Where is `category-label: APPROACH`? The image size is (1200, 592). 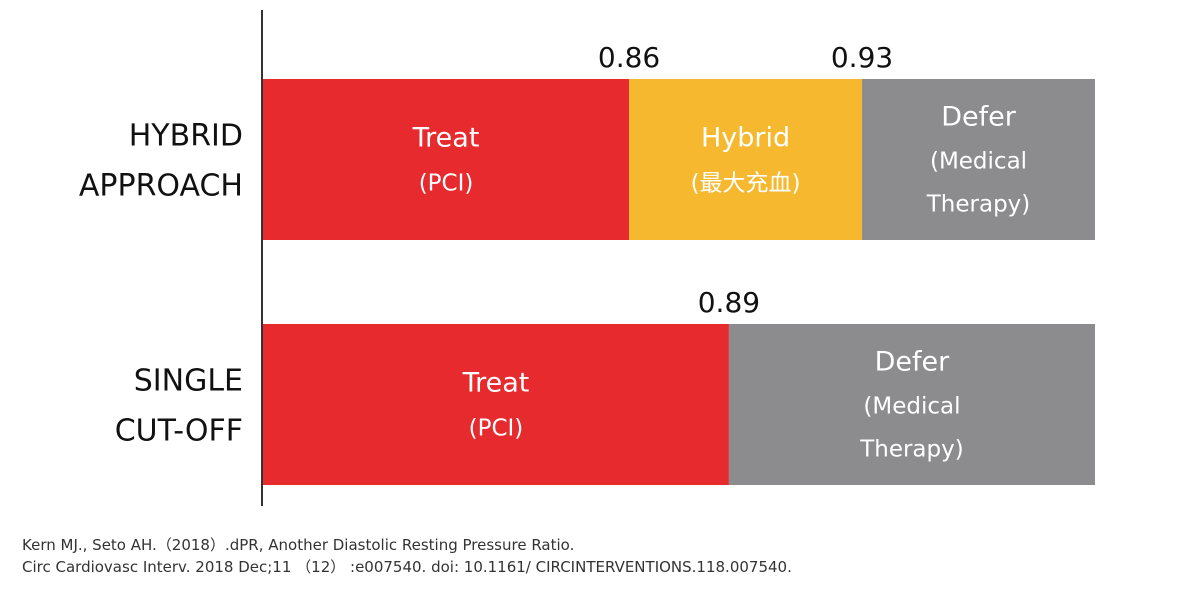 category-label: APPROACH is located at coordinates (161, 186).